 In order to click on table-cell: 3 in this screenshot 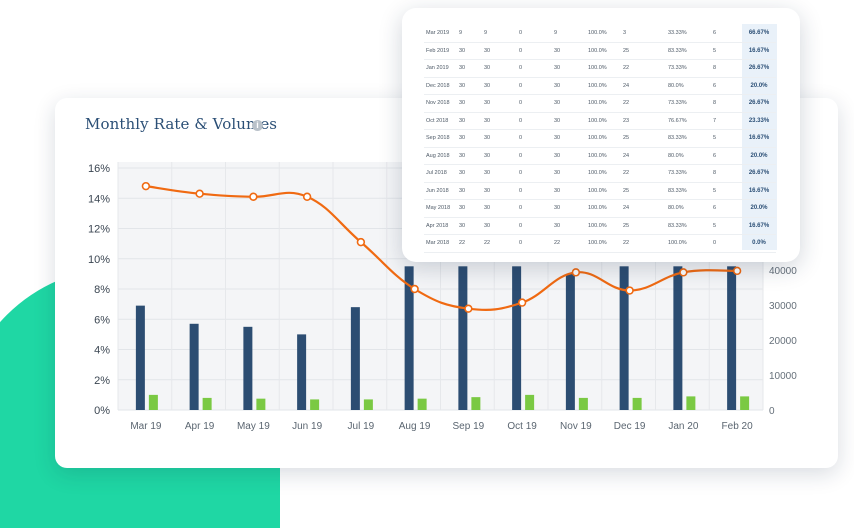, I will do `click(625, 33)`.